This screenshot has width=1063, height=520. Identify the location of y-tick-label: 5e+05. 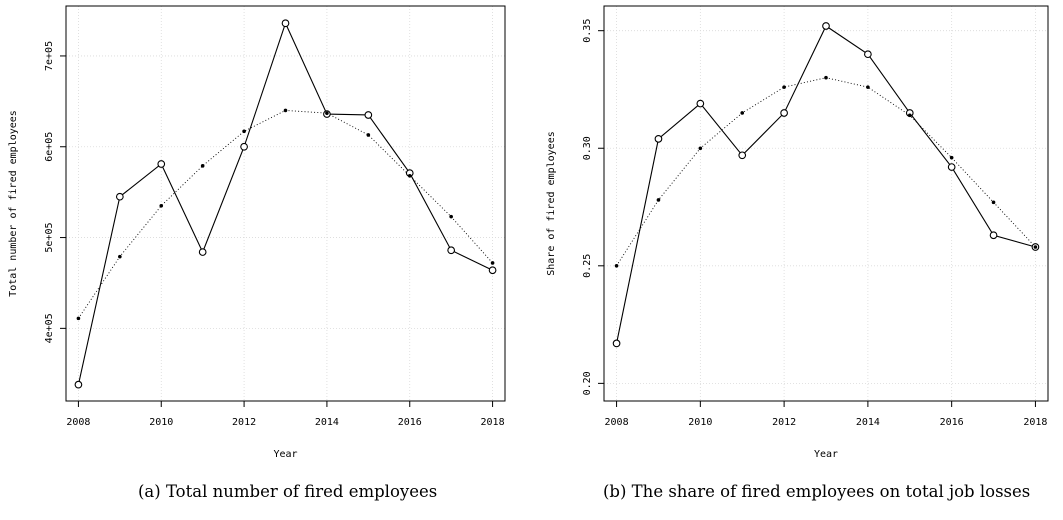
(49, 237).